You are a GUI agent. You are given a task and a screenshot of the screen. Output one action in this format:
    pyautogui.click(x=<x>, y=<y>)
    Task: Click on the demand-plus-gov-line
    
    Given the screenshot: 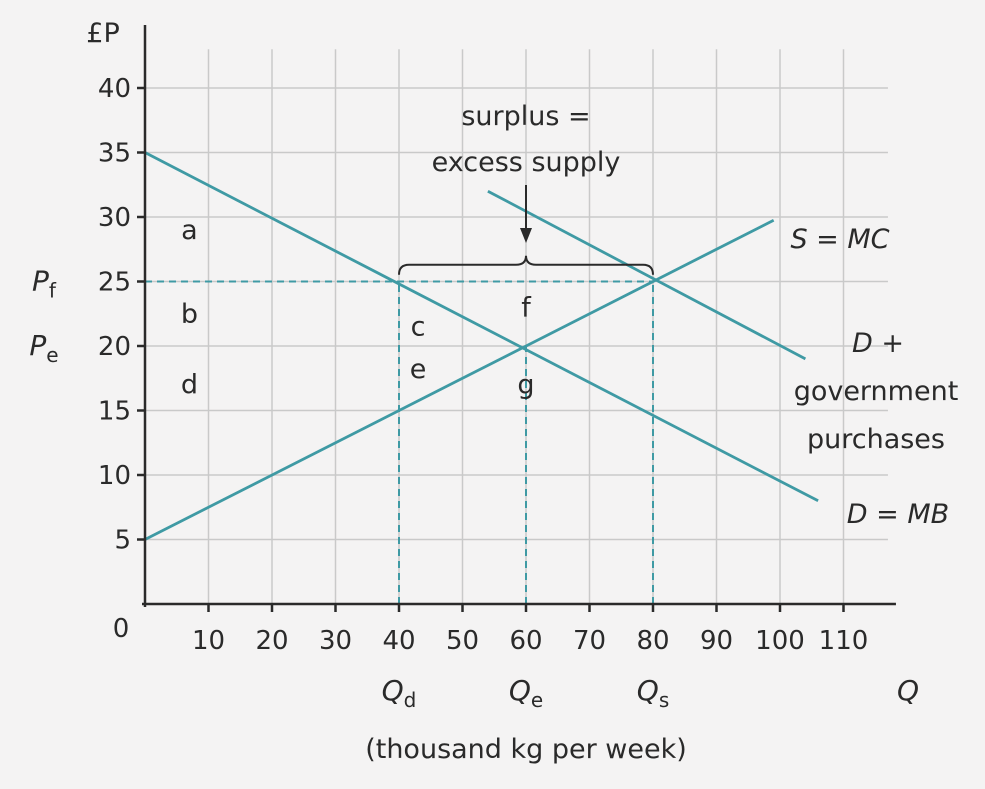 What is the action you would take?
    pyautogui.click(x=647, y=275)
    